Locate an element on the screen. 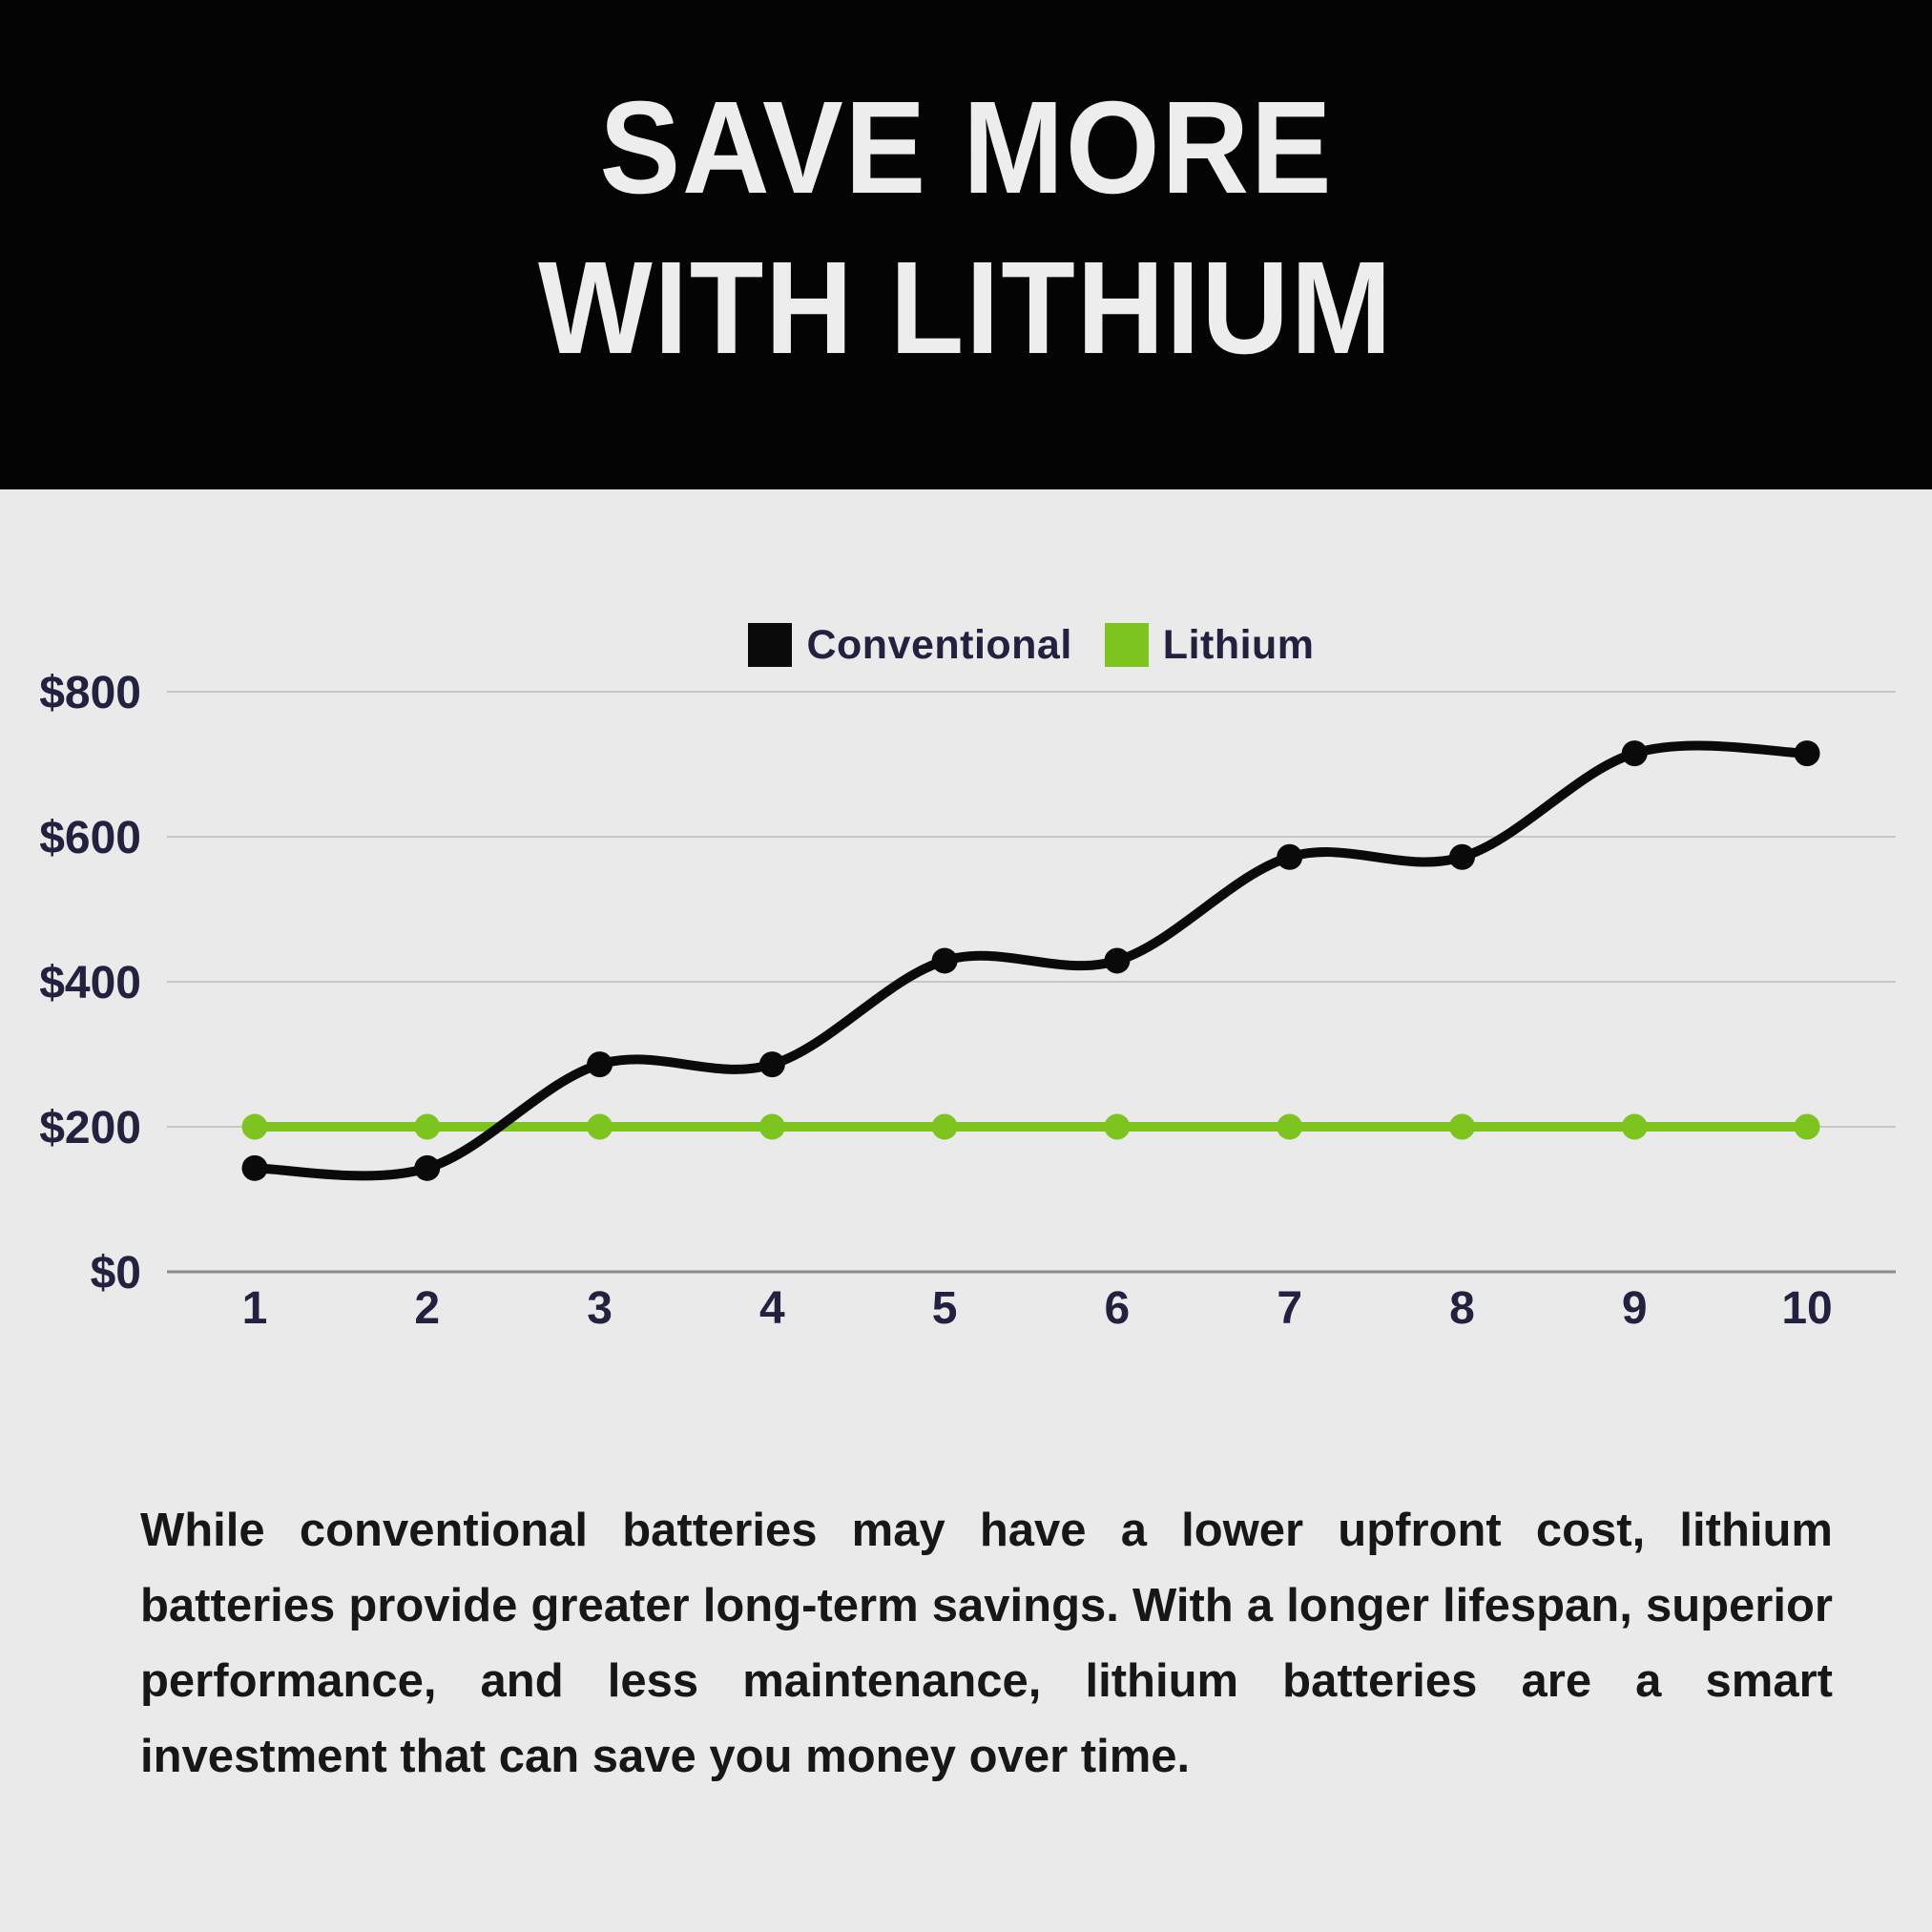 This screenshot has height=1932, width=1932. legend-item-conventional: Conventional is located at coordinates (909, 645).